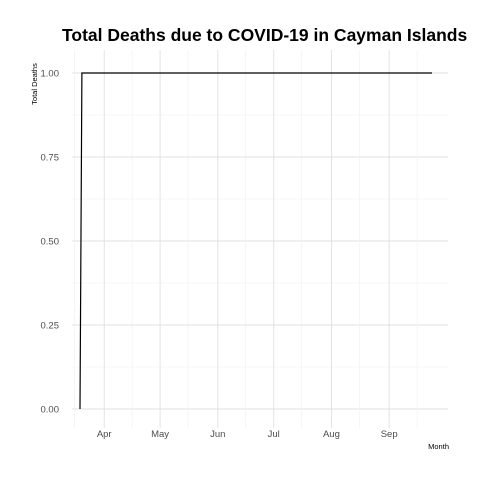  I want to click on y-tick-label: 0.00, so click(50, 410).